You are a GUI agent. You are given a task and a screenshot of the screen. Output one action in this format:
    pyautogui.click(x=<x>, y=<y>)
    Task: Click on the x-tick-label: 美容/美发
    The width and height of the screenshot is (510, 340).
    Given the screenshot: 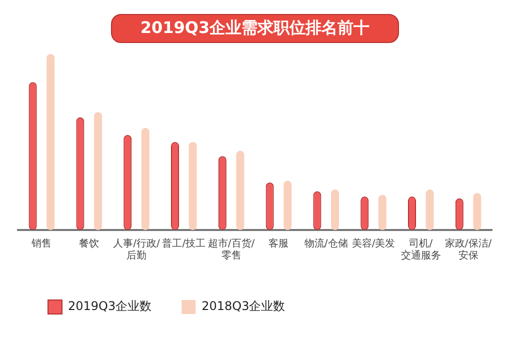 What is the action you would take?
    pyautogui.click(x=374, y=244)
    